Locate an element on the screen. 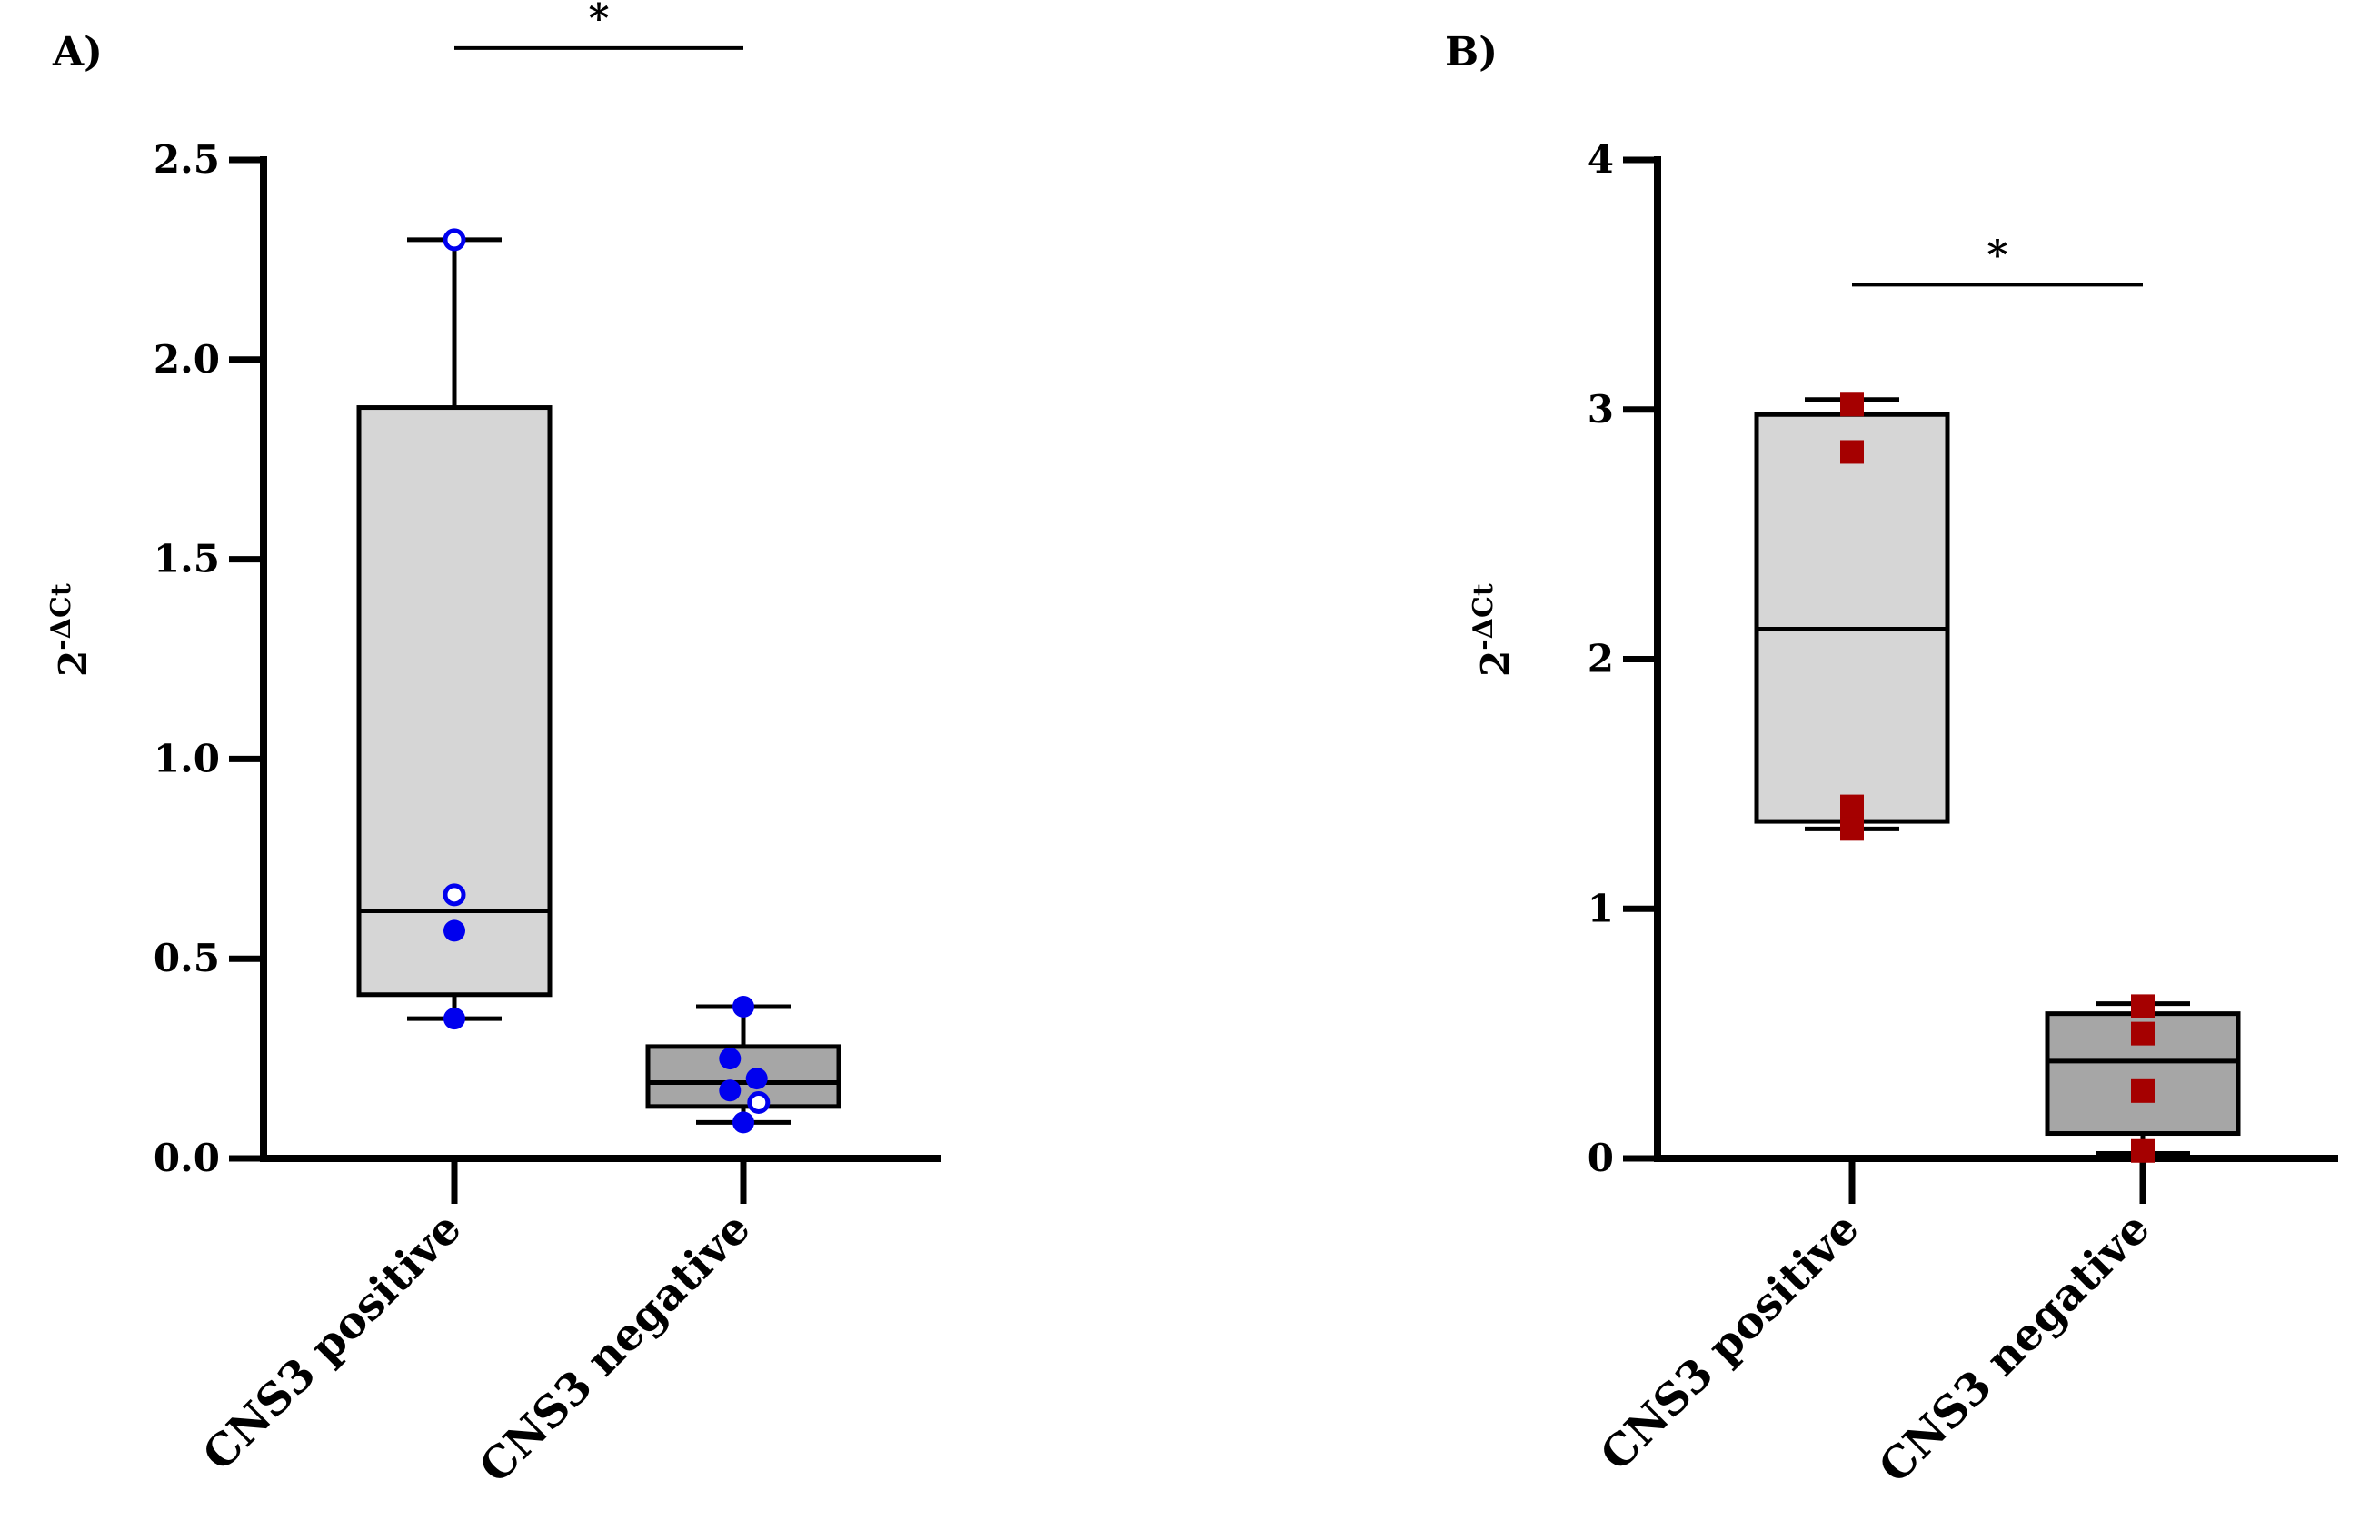 This screenshot has height=1540, width=2380. panel-b-ylabel-sup: -ΔCt is located at coordinates (1483, 617).